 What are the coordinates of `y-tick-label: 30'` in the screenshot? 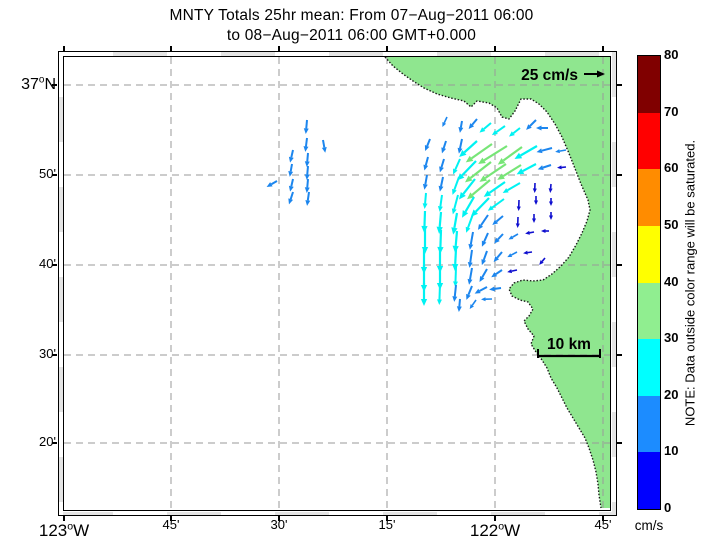 It's located at (47, 353).